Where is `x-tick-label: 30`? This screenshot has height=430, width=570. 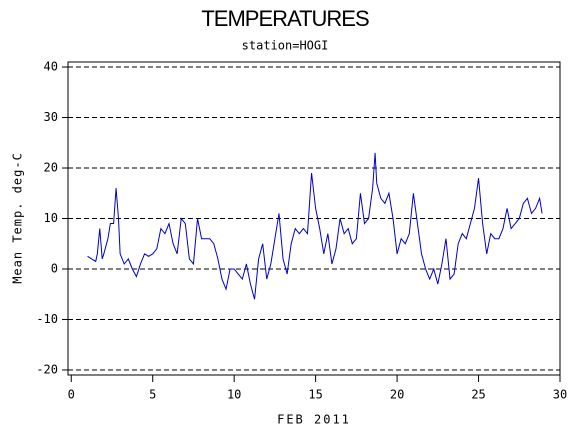
x-tick-label: 30 is located at coordinates (560, 395).